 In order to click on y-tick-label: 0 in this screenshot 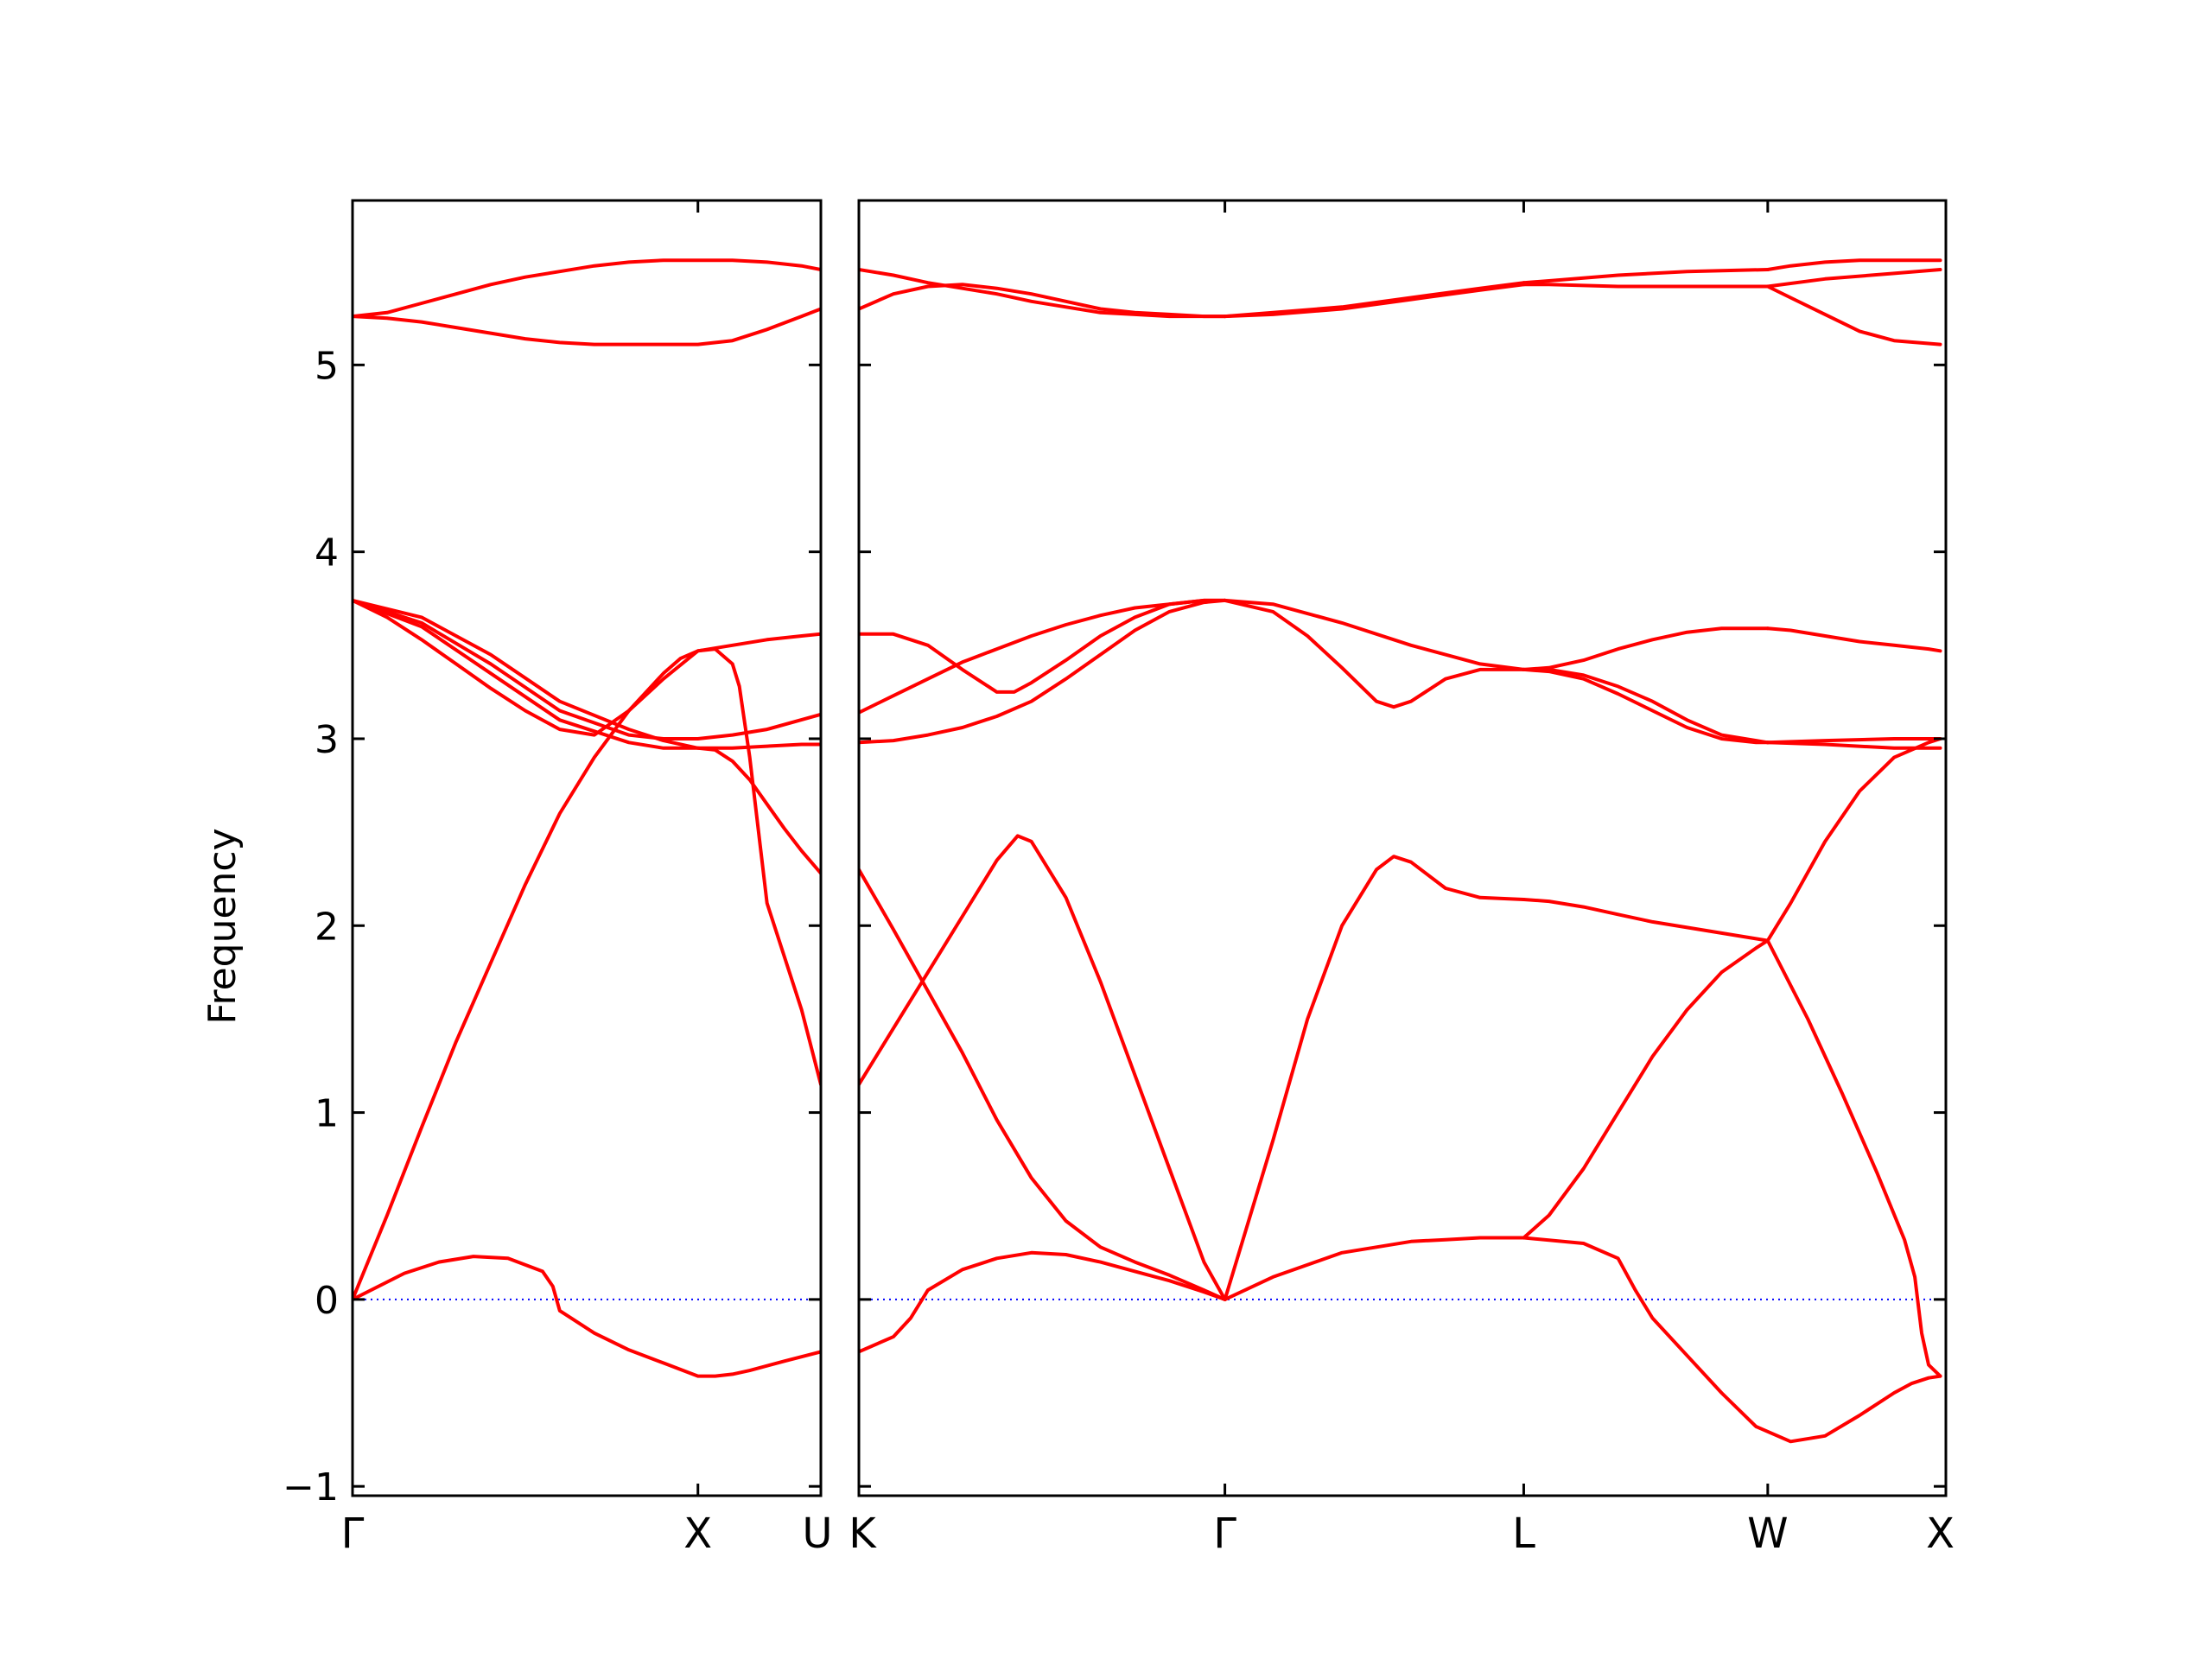, I will do `click(327, 1301)`.